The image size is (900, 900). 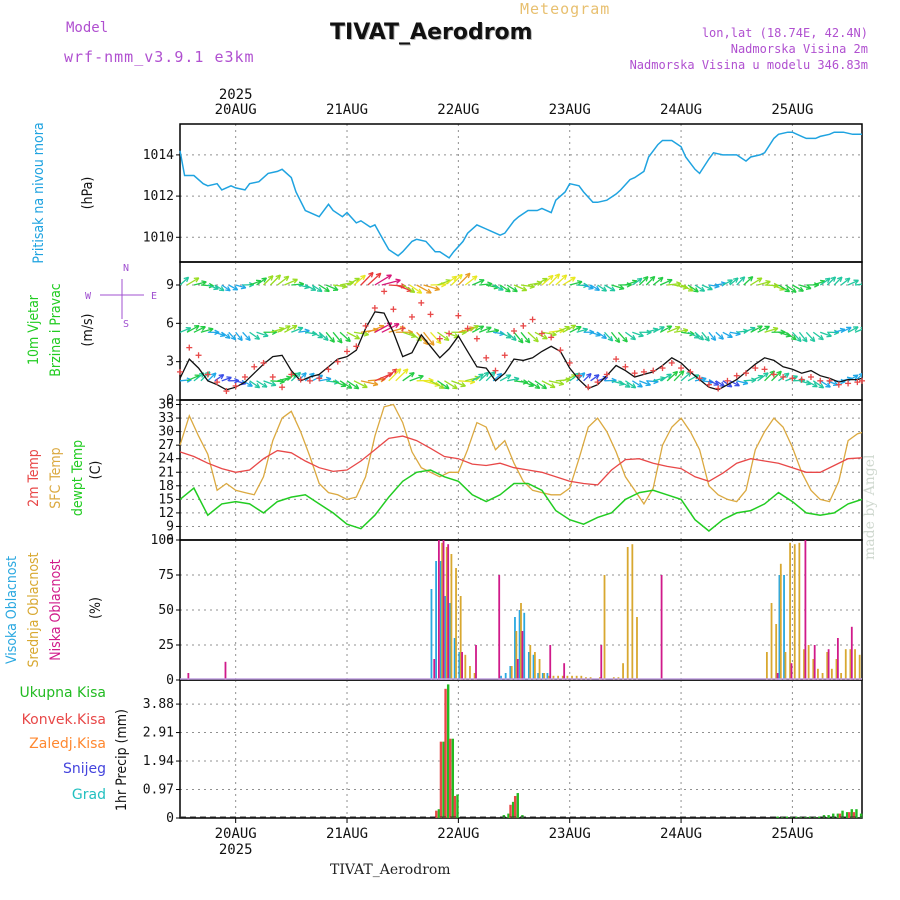 What do you see at coordinates (783, 331) in the screenshot?
I see `wind-arrow-1-127.5-head-b` at bounding box center [783, 331].